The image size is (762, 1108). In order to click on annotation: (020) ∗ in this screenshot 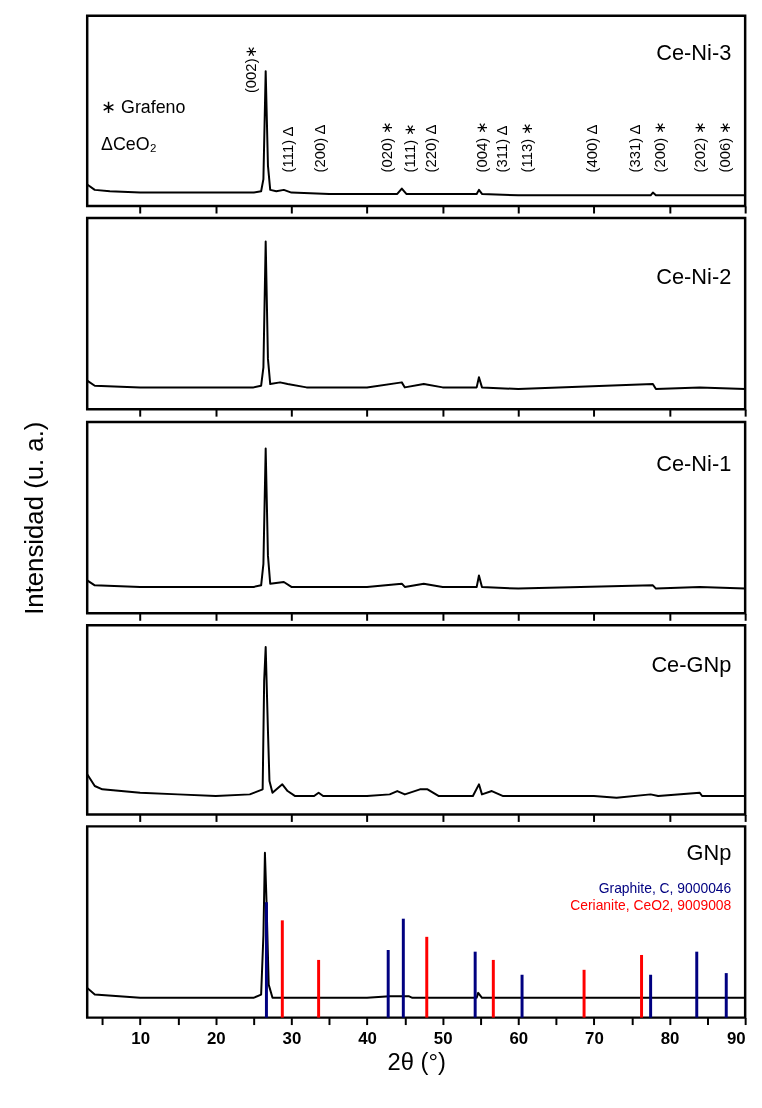, I will do `click(386, 146)`.